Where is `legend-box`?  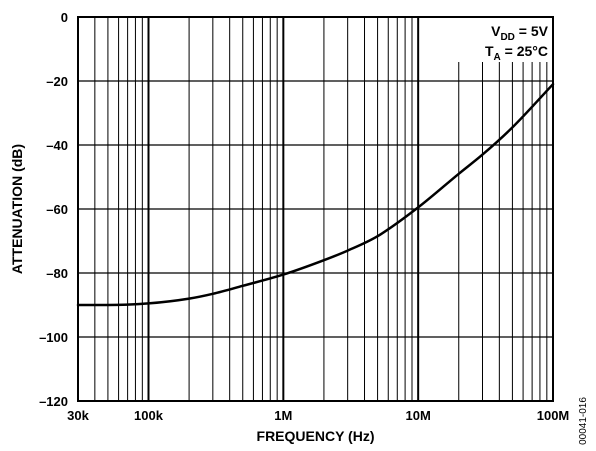 legend-box is located at coordinates (505, 40).